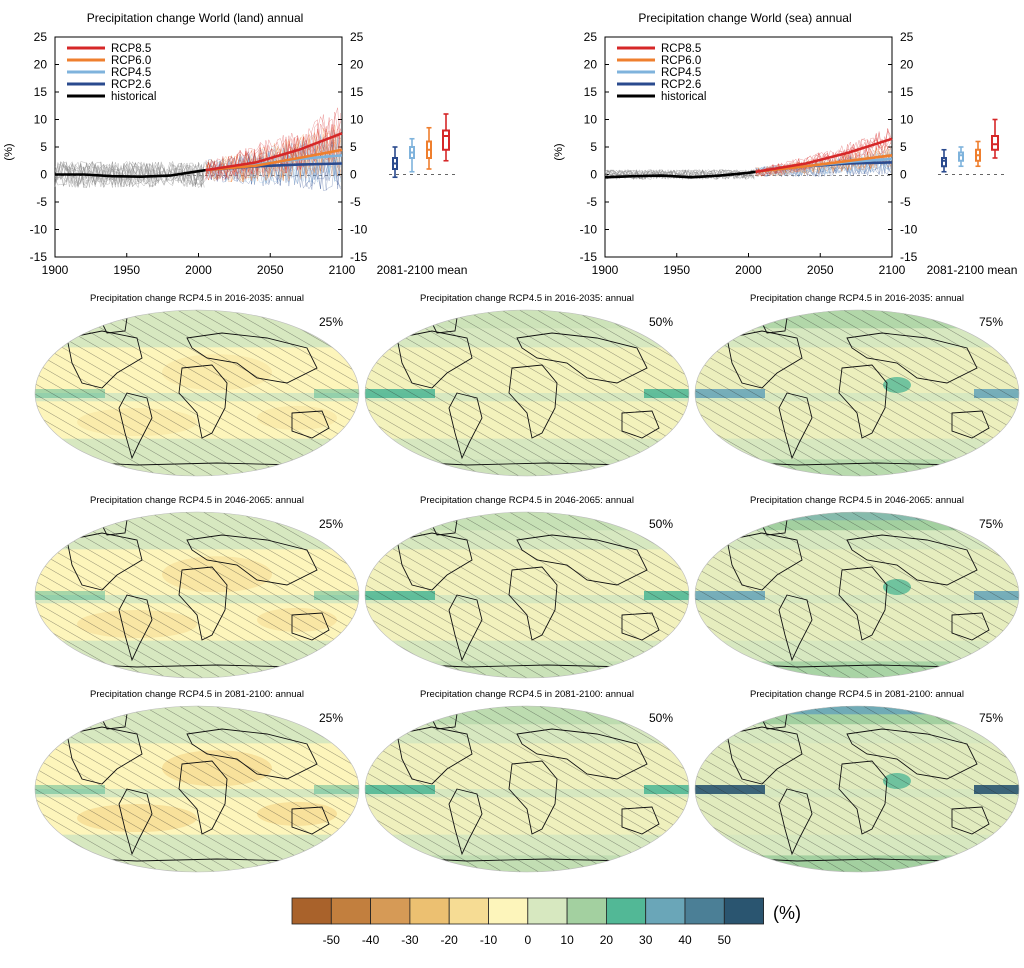 The image size is (1024, 968). I want to click on ts-yticks-left-land: -15 -10 -5 0 5 10 15 20 25, so click(44, 147).